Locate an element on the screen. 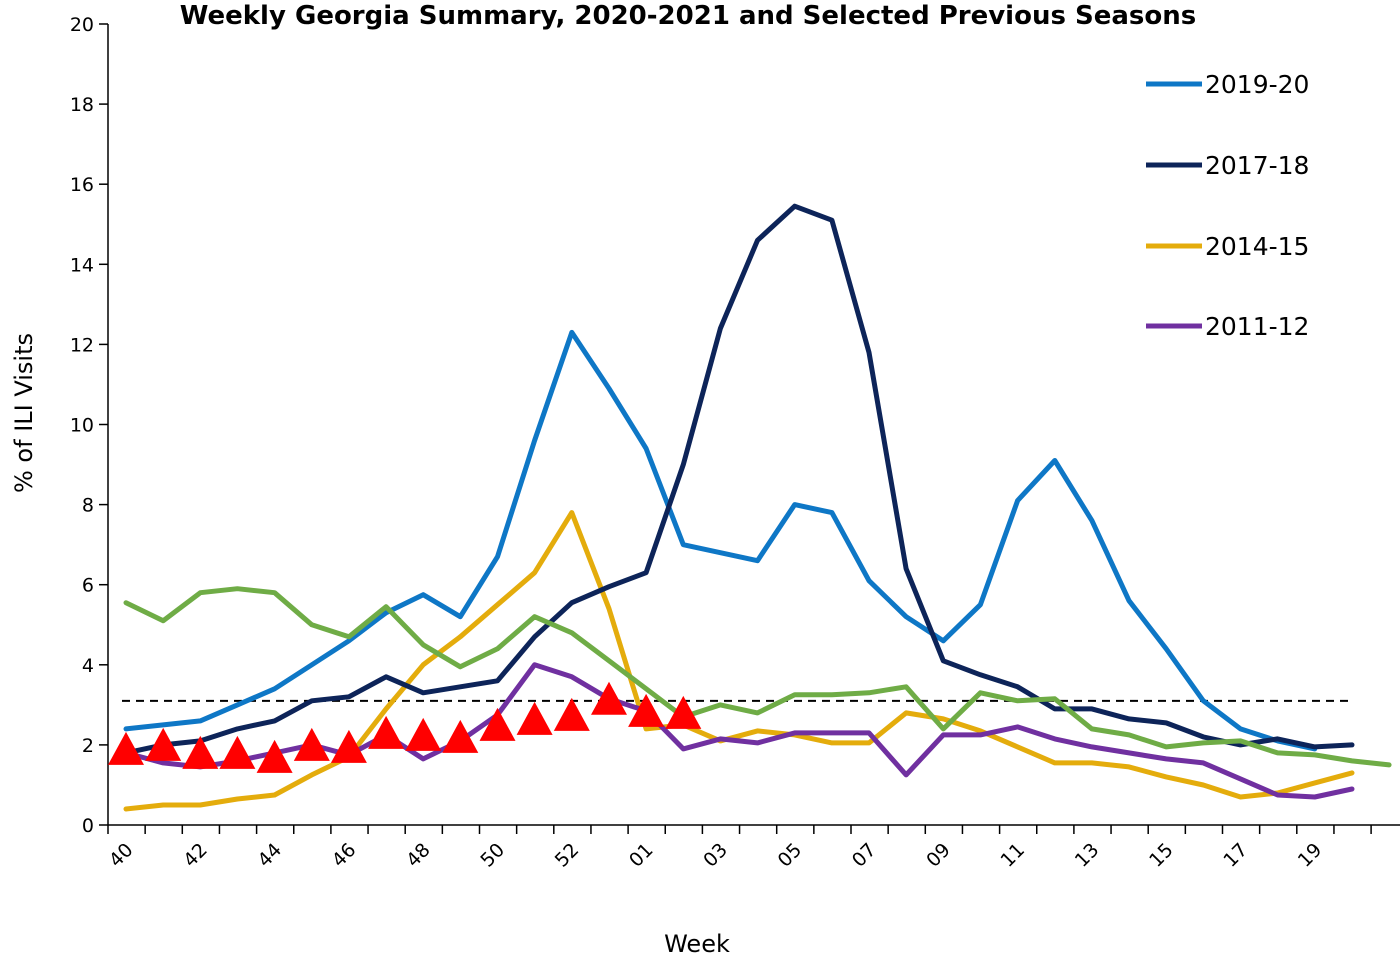 The height and width of the screenshot is (956, 1400). x-tick-label: 15 is located at coordinates (1161, 855).